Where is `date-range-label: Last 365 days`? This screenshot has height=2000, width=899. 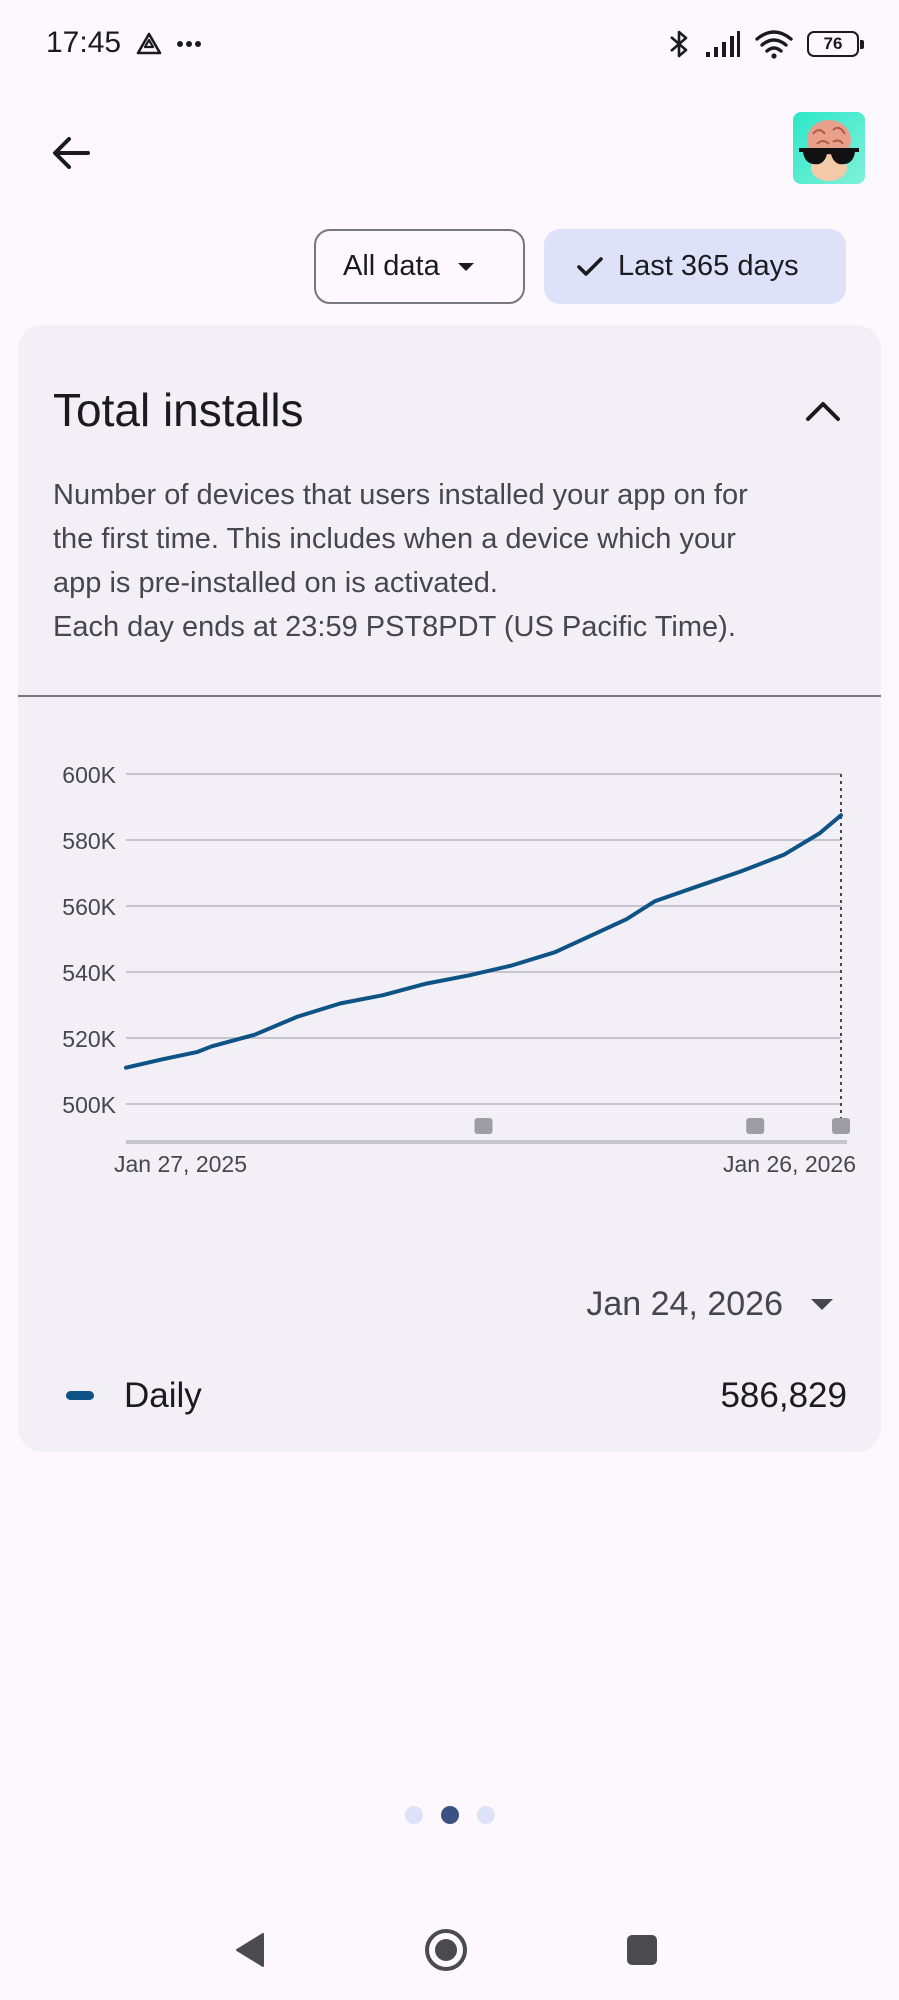
date-range-label: Last 365 days is located at coordinates (708, 266).